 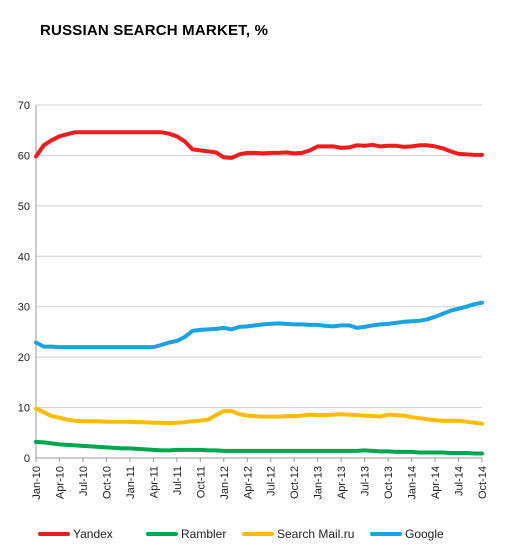 I want to click on x-tick-label: Jan-12, so click(x=225, y=483).